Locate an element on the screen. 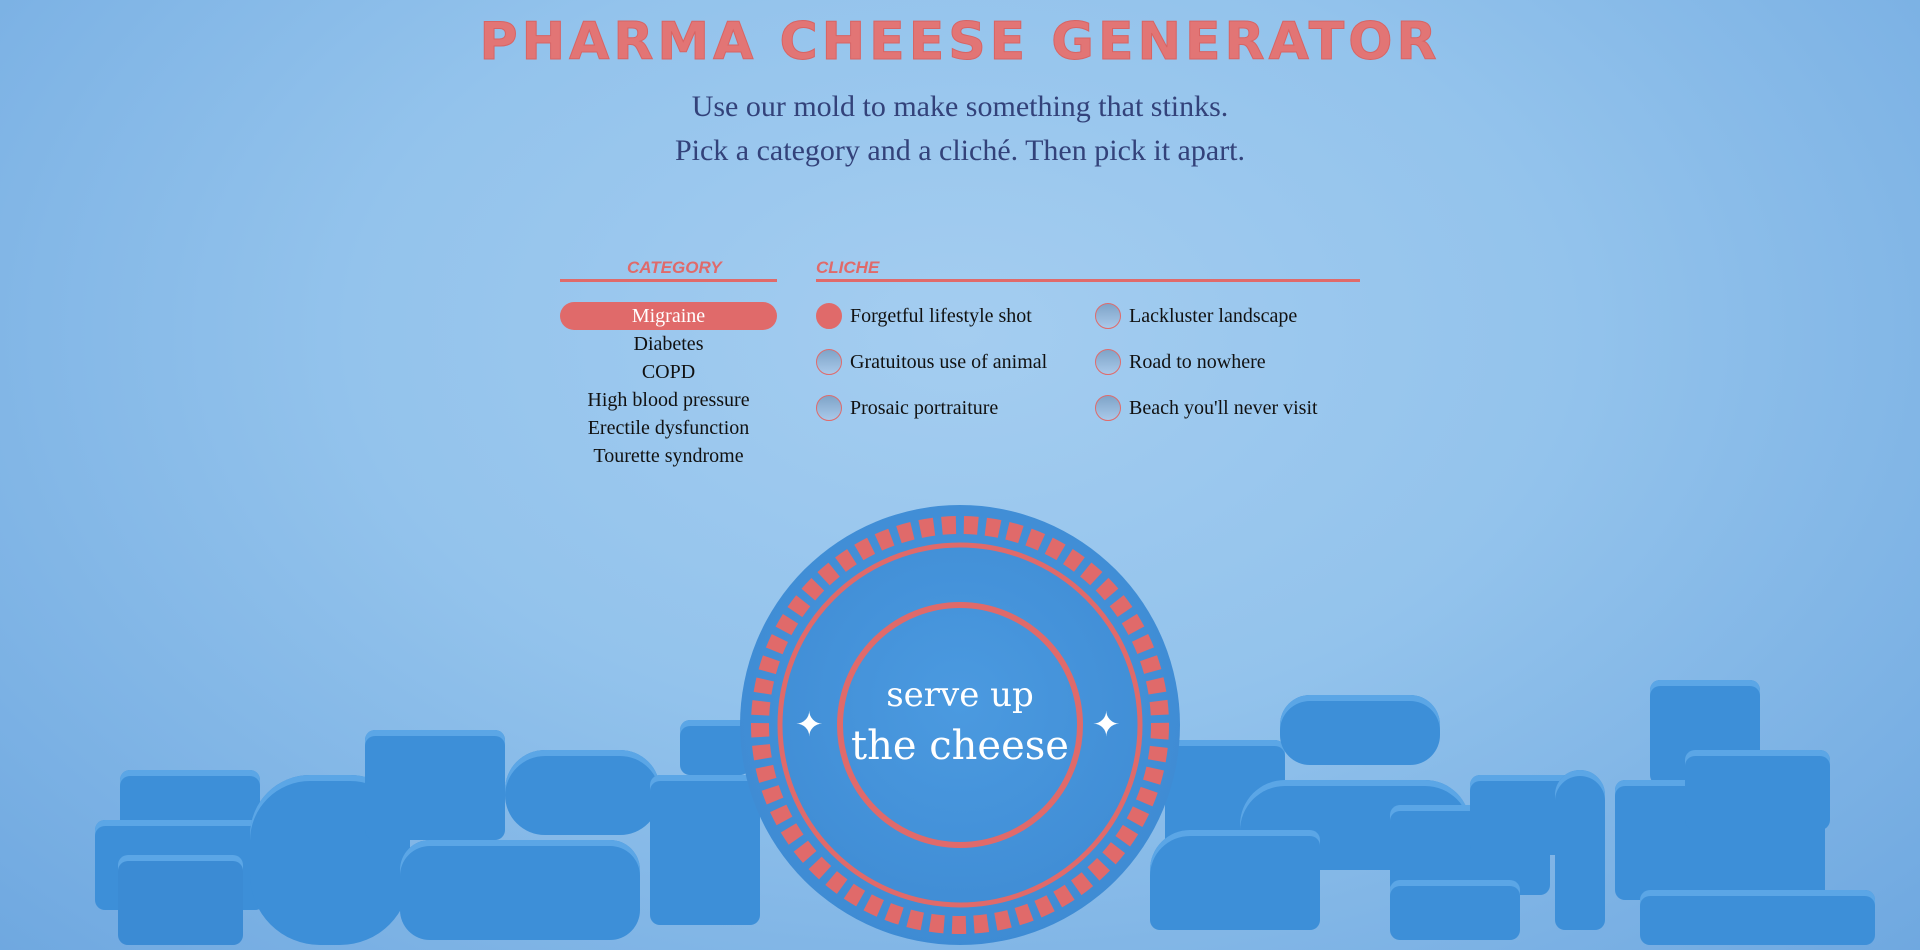 Image resolution: width=1920 pixels, height=950 pixels. cliche-heading: CLICHE is located at coordinates (848, 267).